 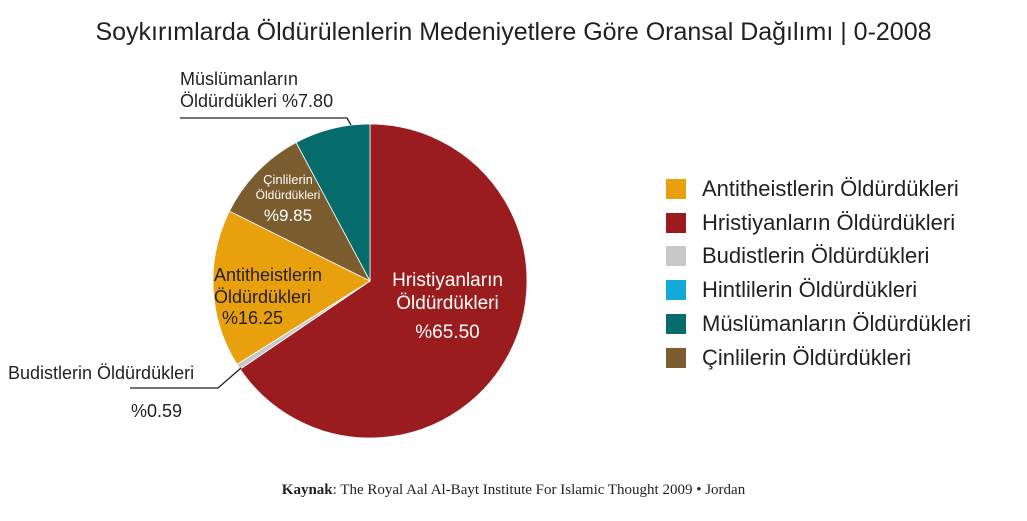 I want to click on legend-label: Hristiyanların Öldürdükleri, so click(x=829, y=222).